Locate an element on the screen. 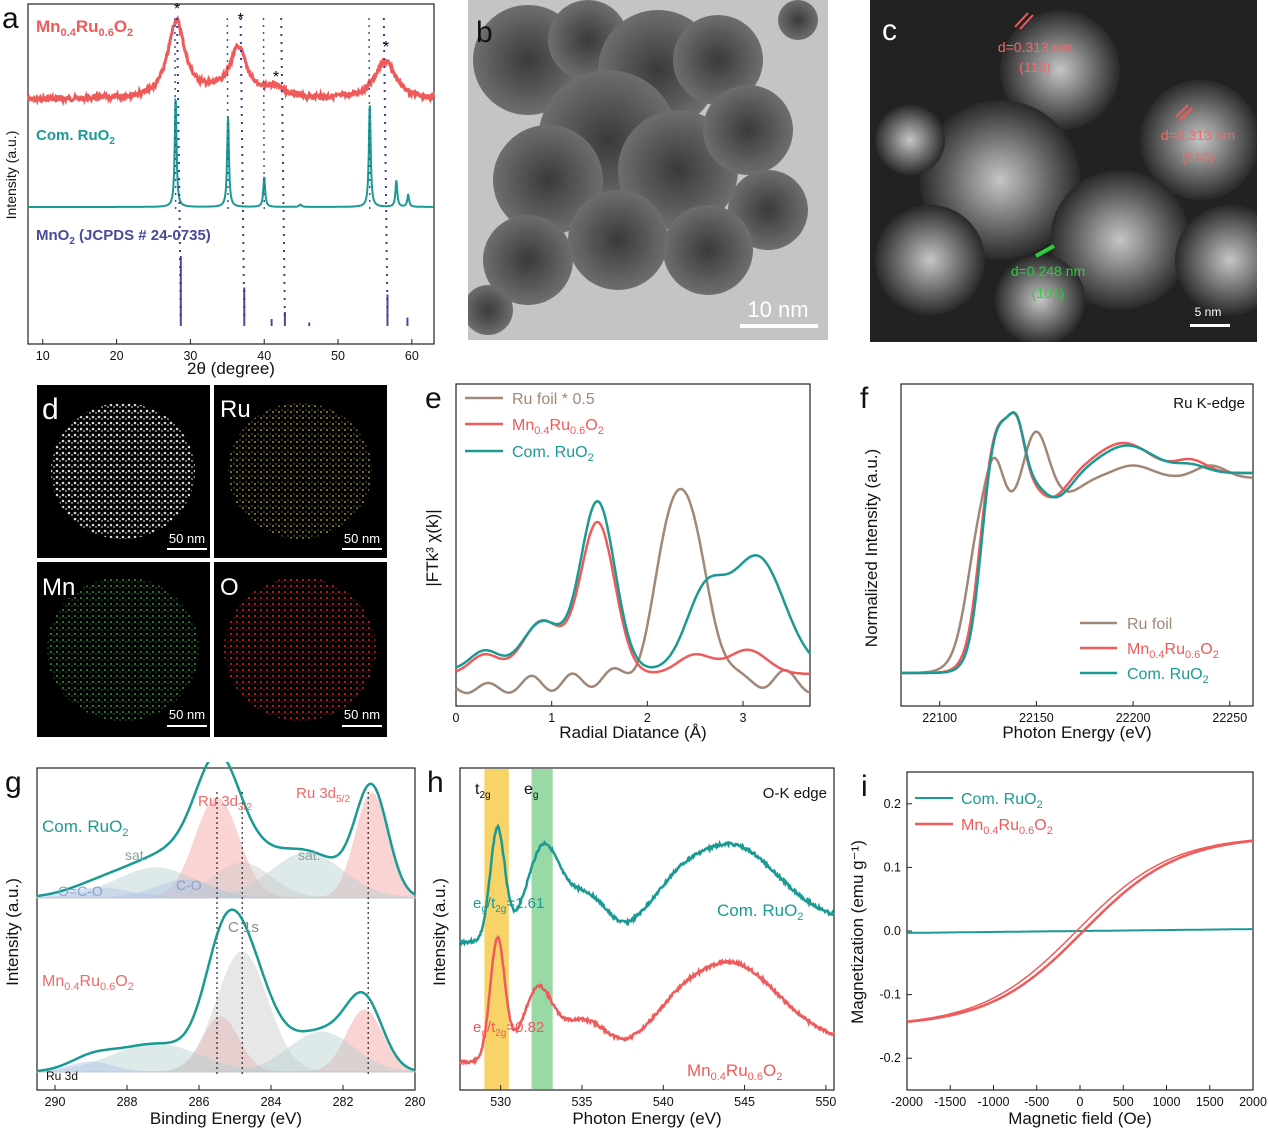  edge-note-h: O-K edge is located at coordinates (795, 793).